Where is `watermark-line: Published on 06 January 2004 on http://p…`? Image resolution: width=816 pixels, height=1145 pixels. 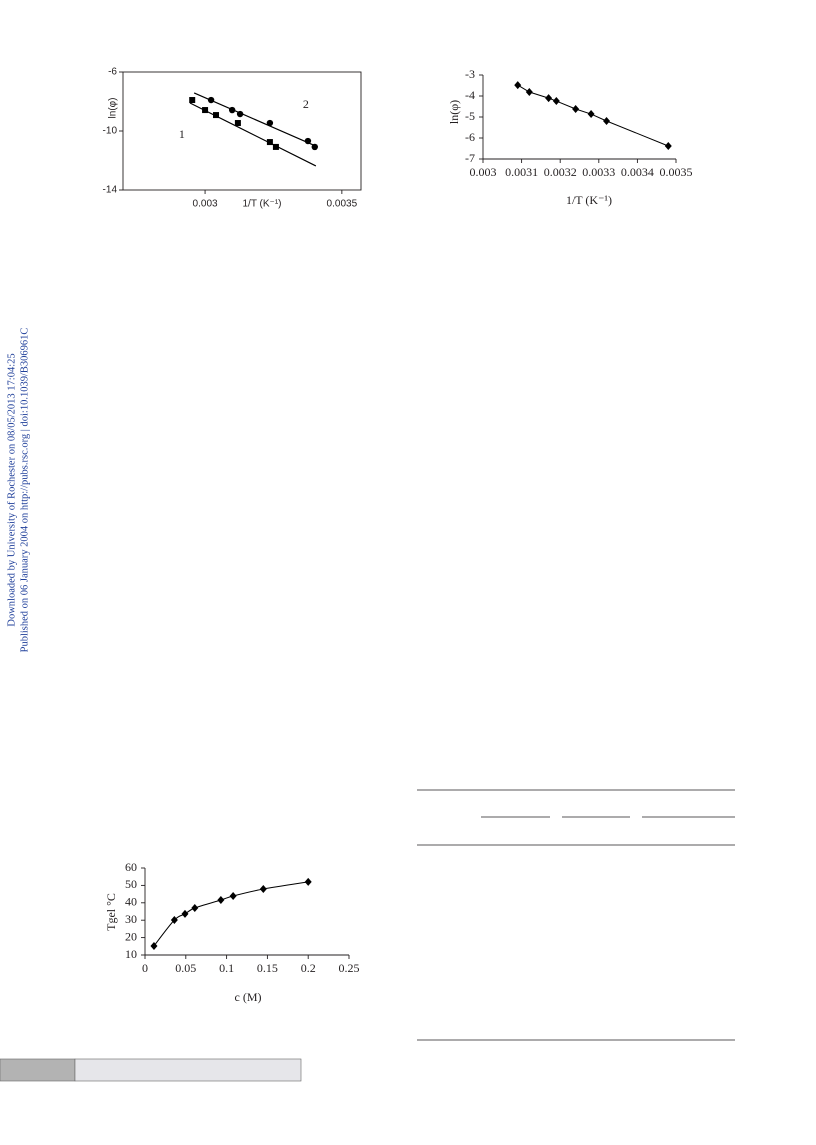 watermark-line: Published on 06 January 2004 on http://p… is located at coordinates (24, 490).